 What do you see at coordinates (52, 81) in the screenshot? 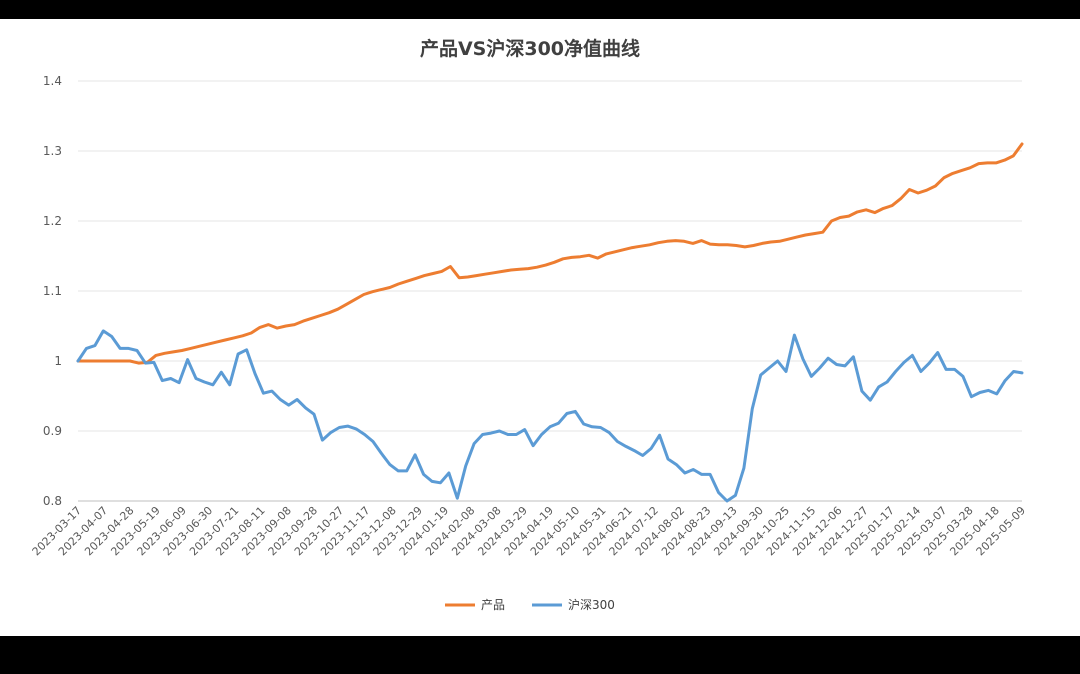
I see `y-tick-label: 1.4` at bounding box center [52, 81].